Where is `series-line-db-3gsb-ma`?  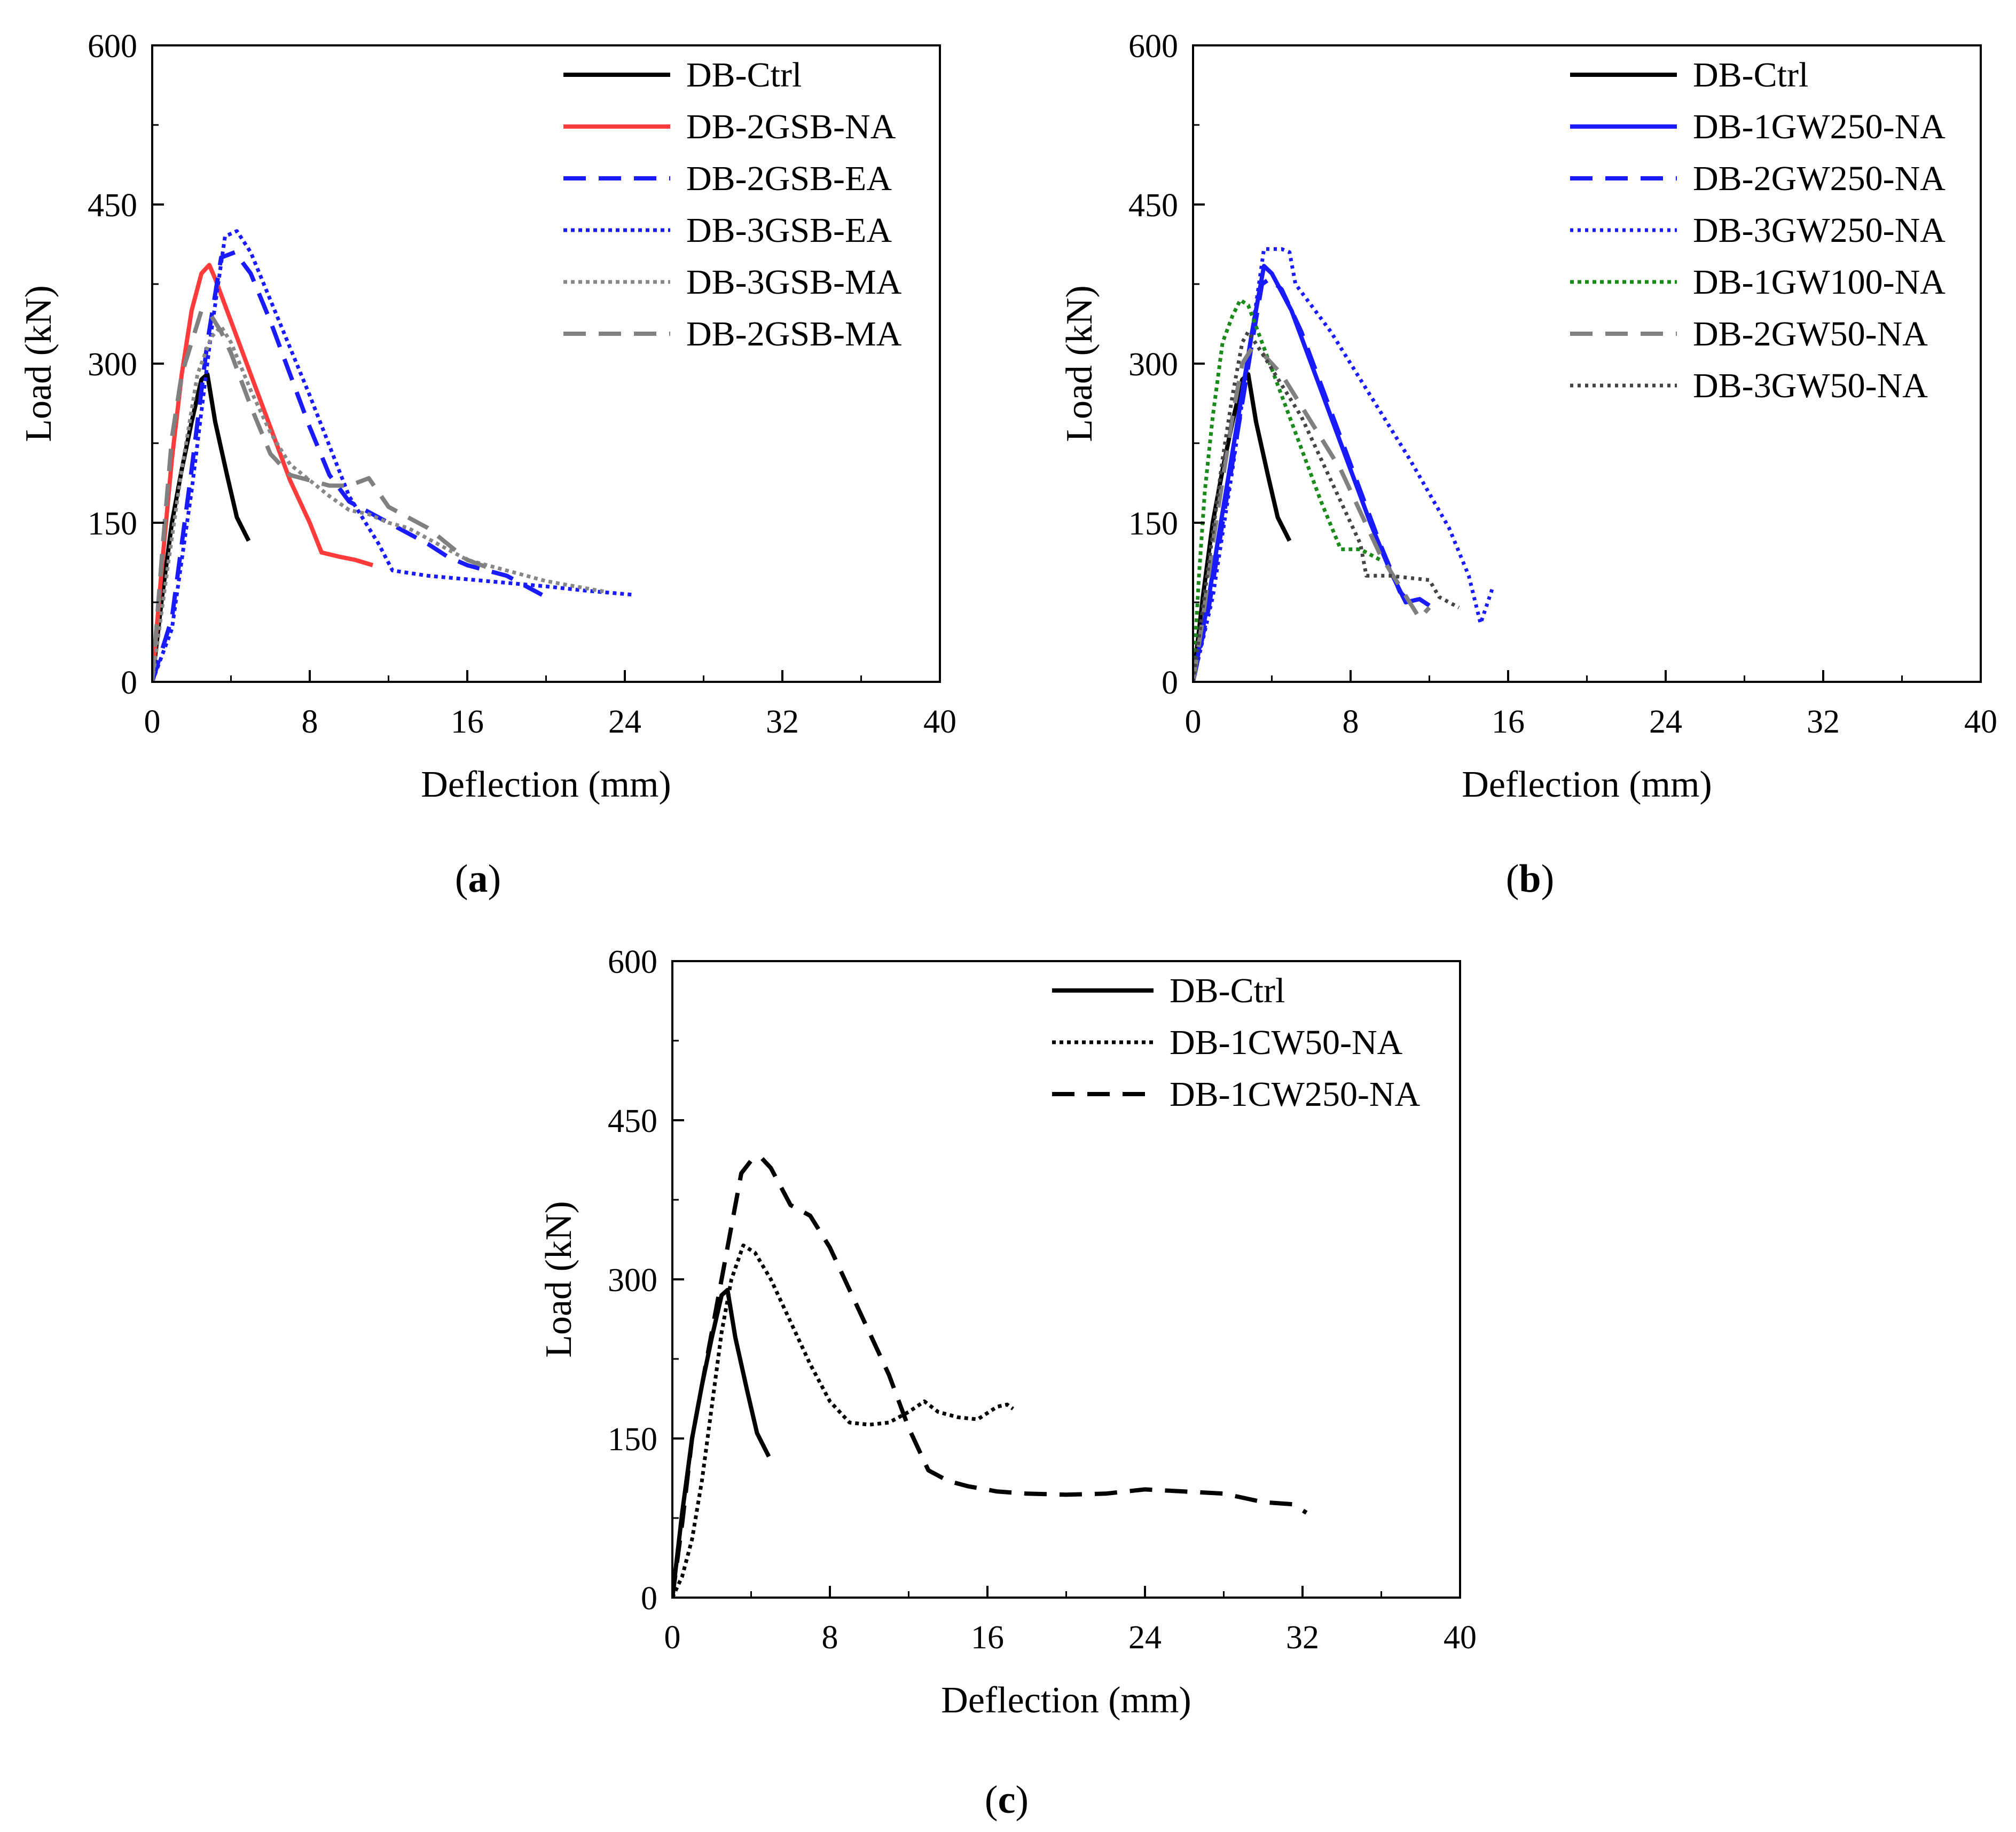 series-line-db-3gsb-ma is located at coordinates (379, 503).